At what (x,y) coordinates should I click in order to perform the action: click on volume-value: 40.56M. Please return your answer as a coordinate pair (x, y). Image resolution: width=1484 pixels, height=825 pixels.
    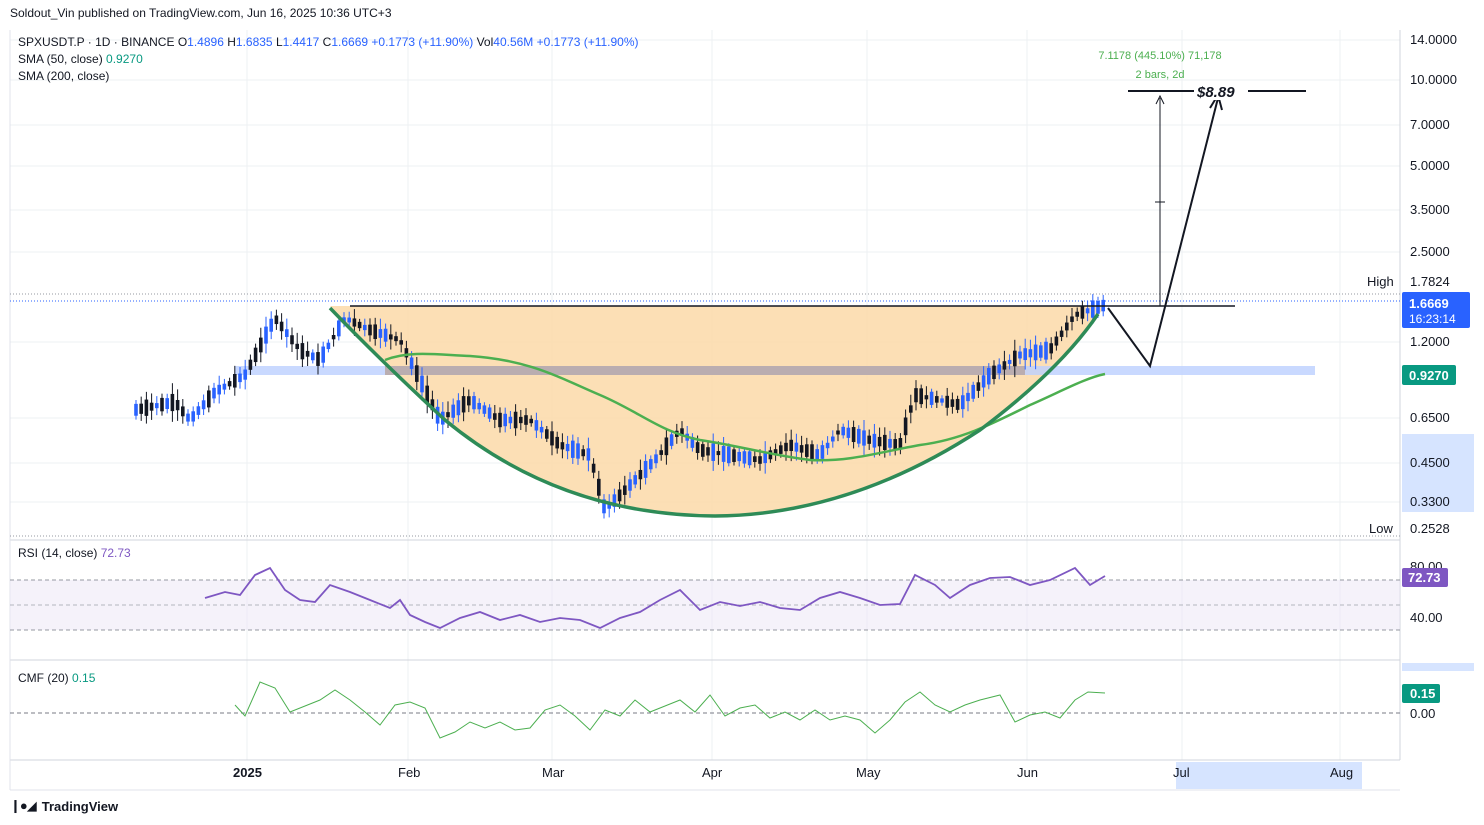
    Looking at the image, I should click on (513, 42).